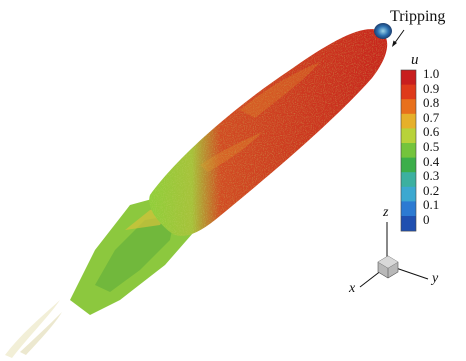  I want to click on colorbar-tick-label: 0.2, so click(431, 190).